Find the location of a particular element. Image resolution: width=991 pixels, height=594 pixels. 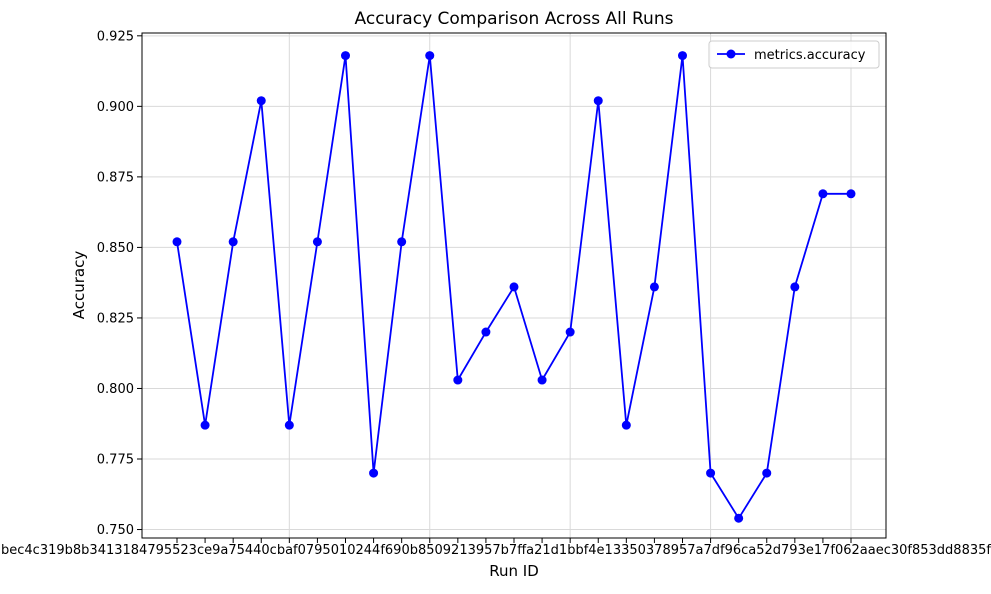

x-axis is located at coordinates (514, 540).